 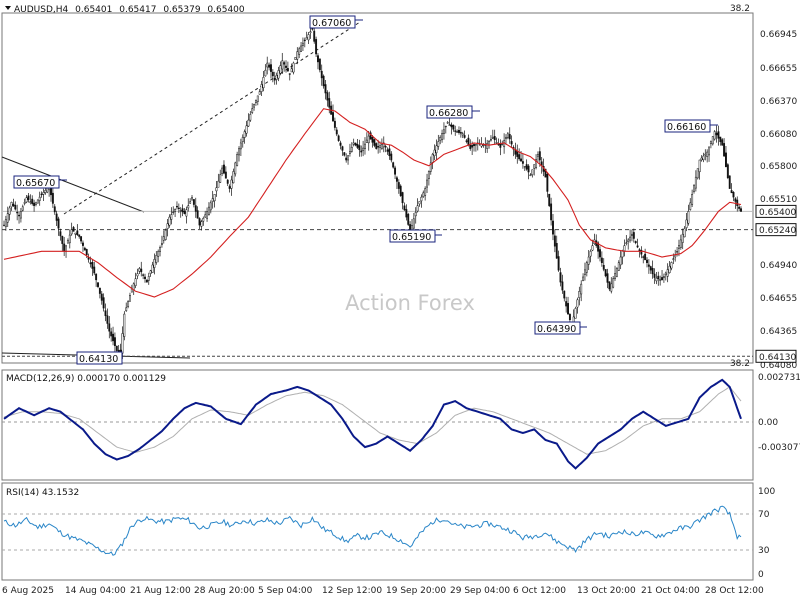 I want to click on macd-signal-line, so click(x=372, y=420).